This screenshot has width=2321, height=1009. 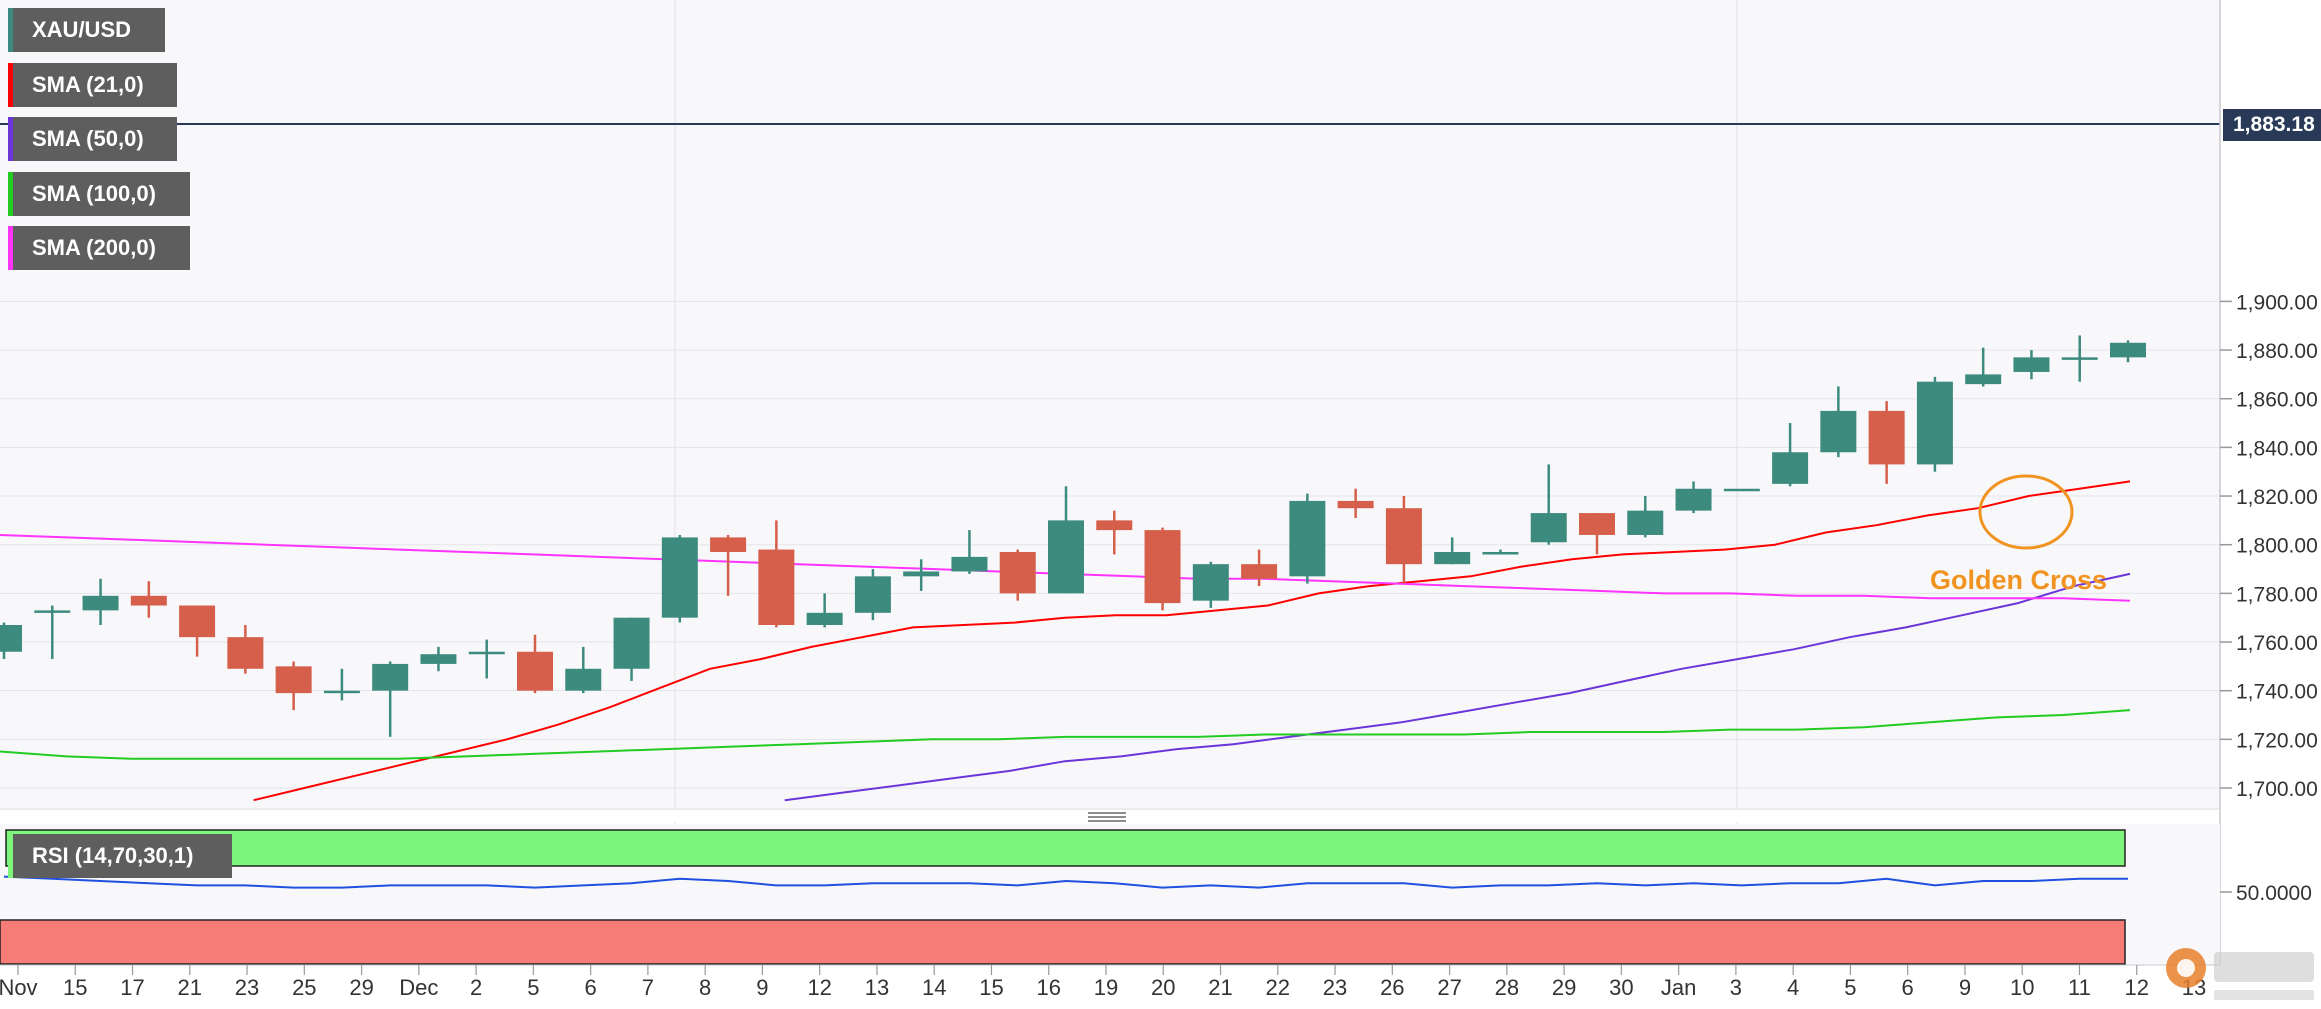 I want to click on legend-sma-21: SMA (21,0), so click(x=92, y=85).